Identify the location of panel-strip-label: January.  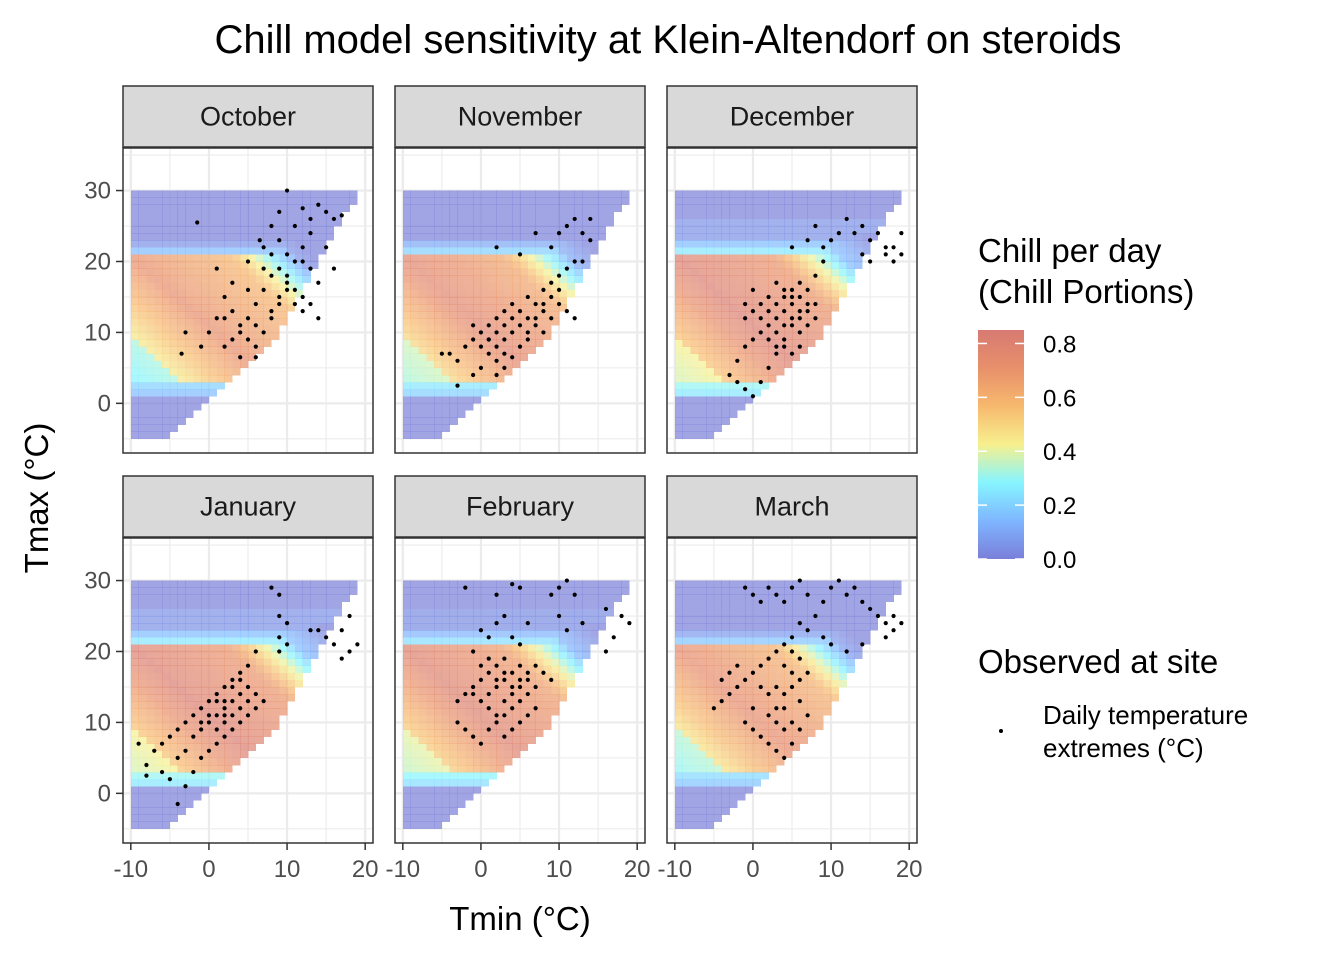
(248, 507).